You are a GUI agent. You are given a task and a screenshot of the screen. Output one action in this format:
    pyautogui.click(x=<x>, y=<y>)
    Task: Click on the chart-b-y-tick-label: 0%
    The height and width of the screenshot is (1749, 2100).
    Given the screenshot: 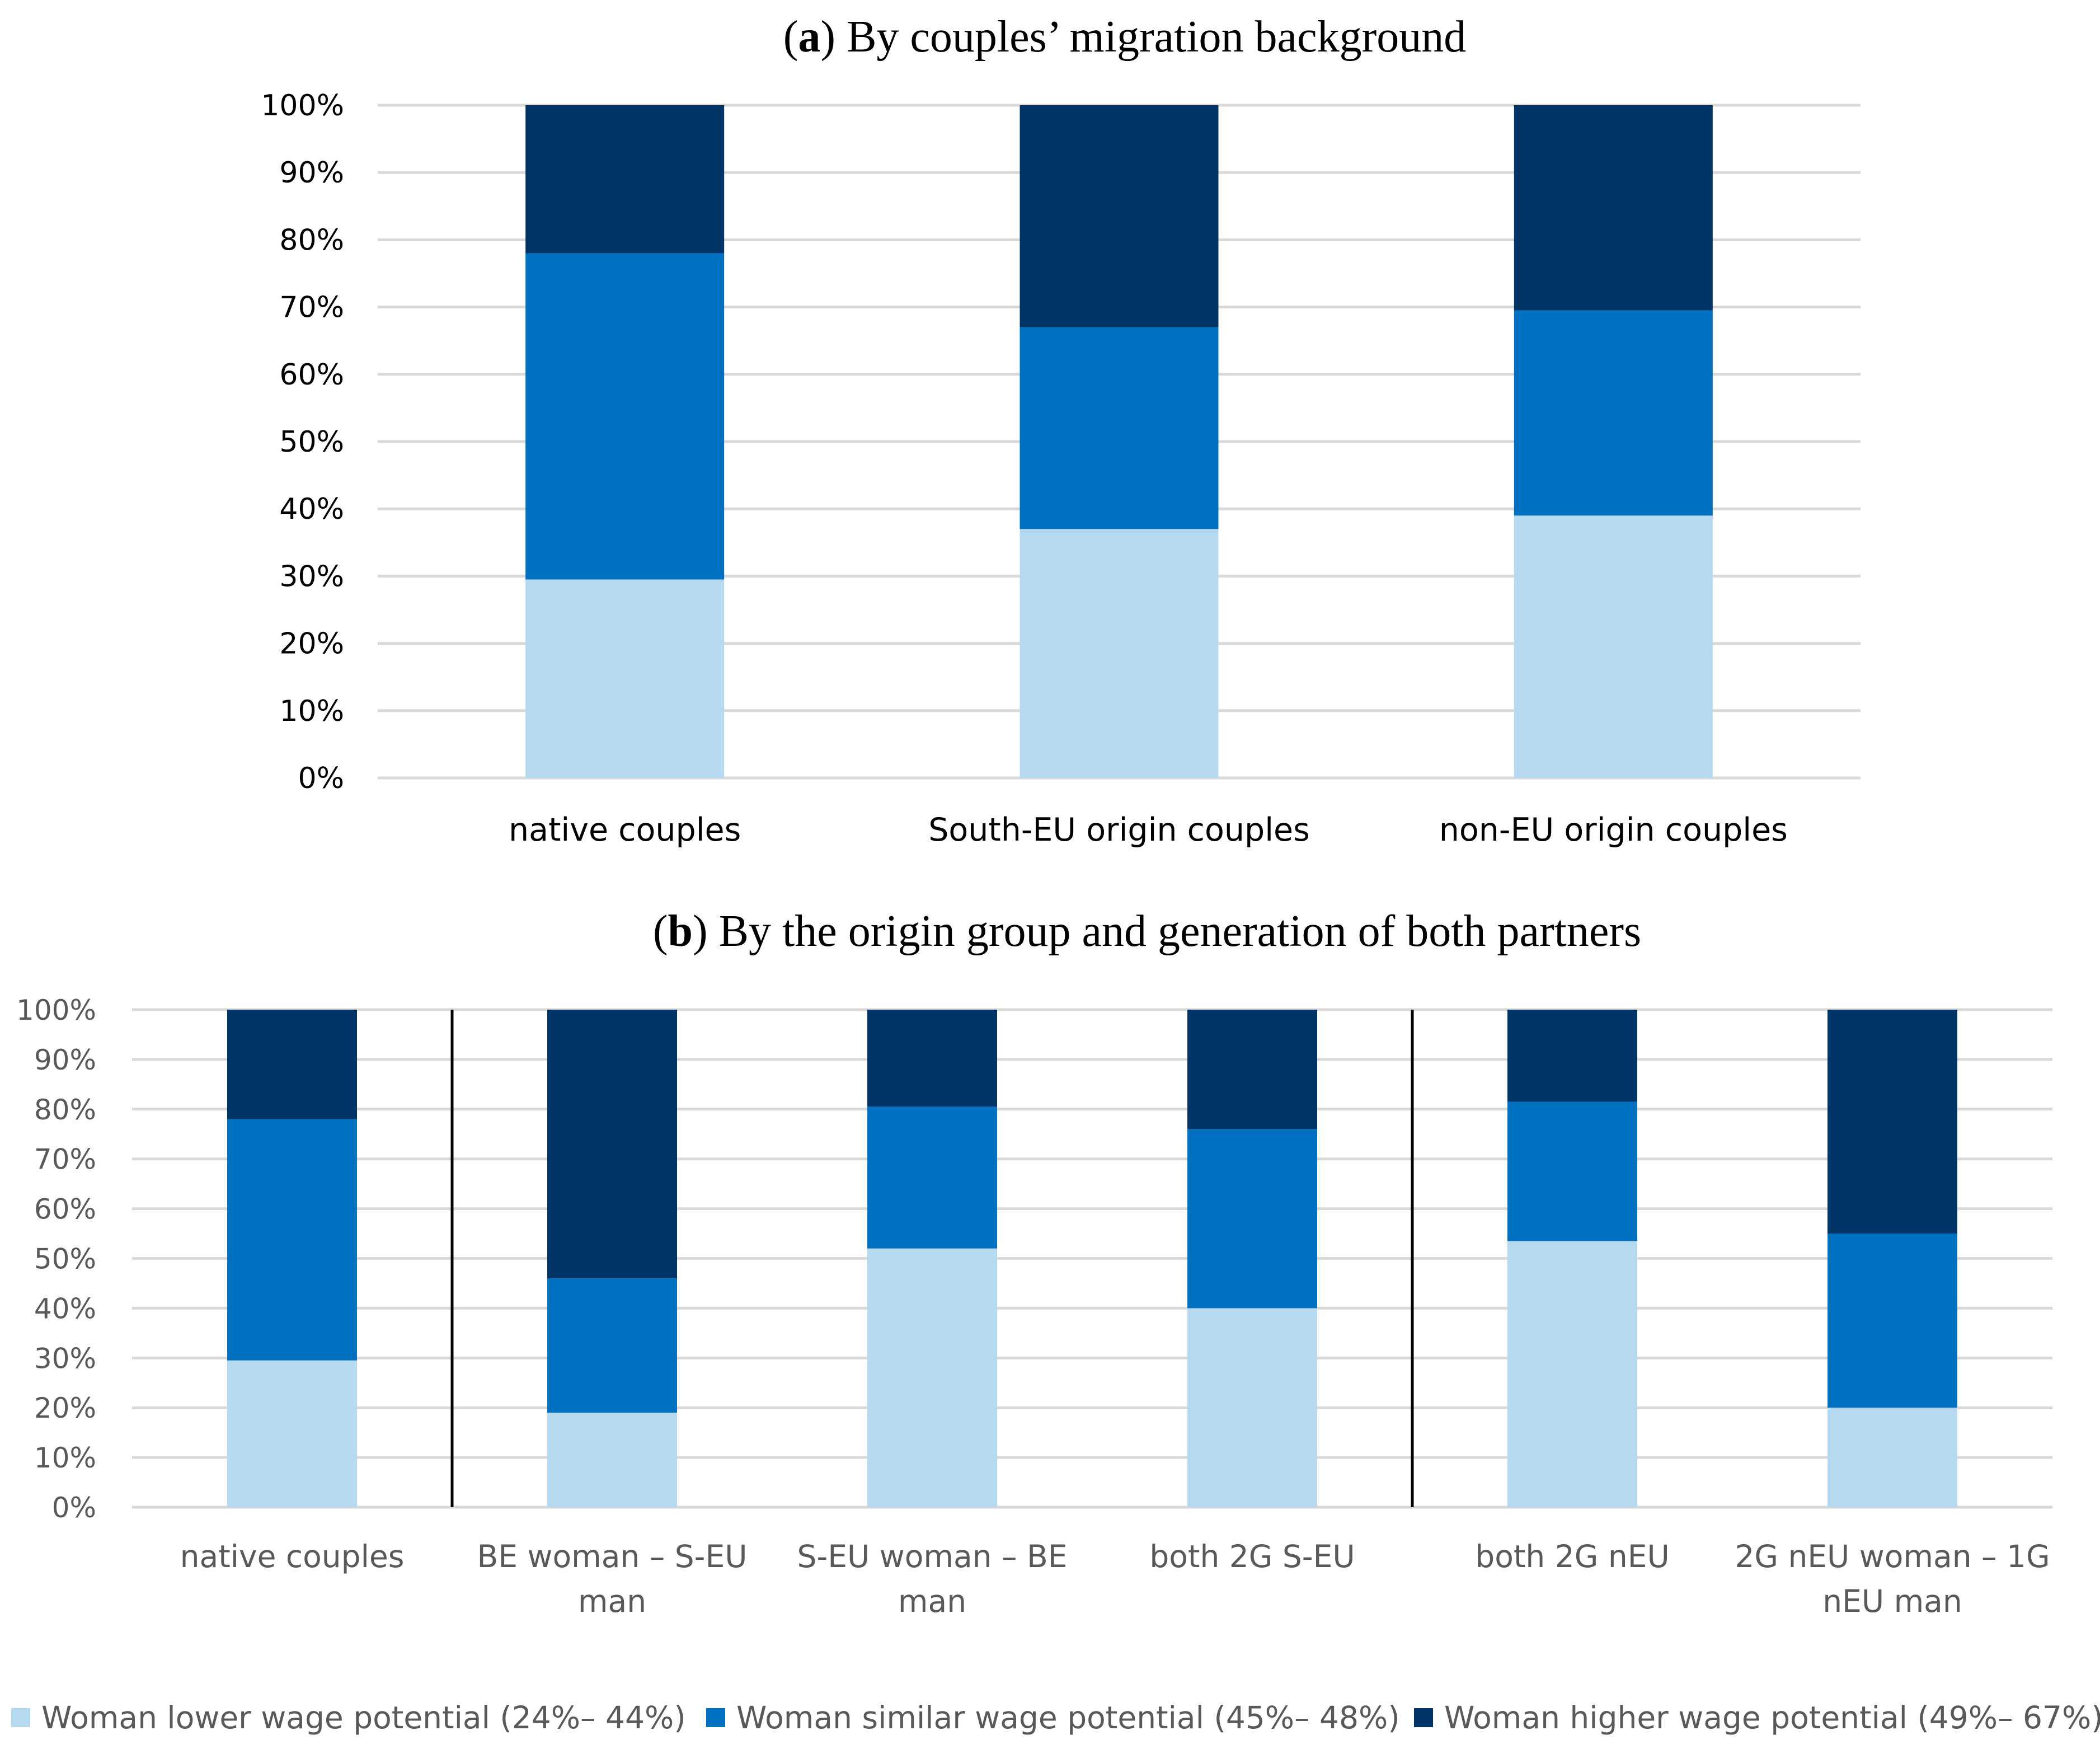 What is the action you would take?
    pyautogui.click(x=74, y=1508)
    